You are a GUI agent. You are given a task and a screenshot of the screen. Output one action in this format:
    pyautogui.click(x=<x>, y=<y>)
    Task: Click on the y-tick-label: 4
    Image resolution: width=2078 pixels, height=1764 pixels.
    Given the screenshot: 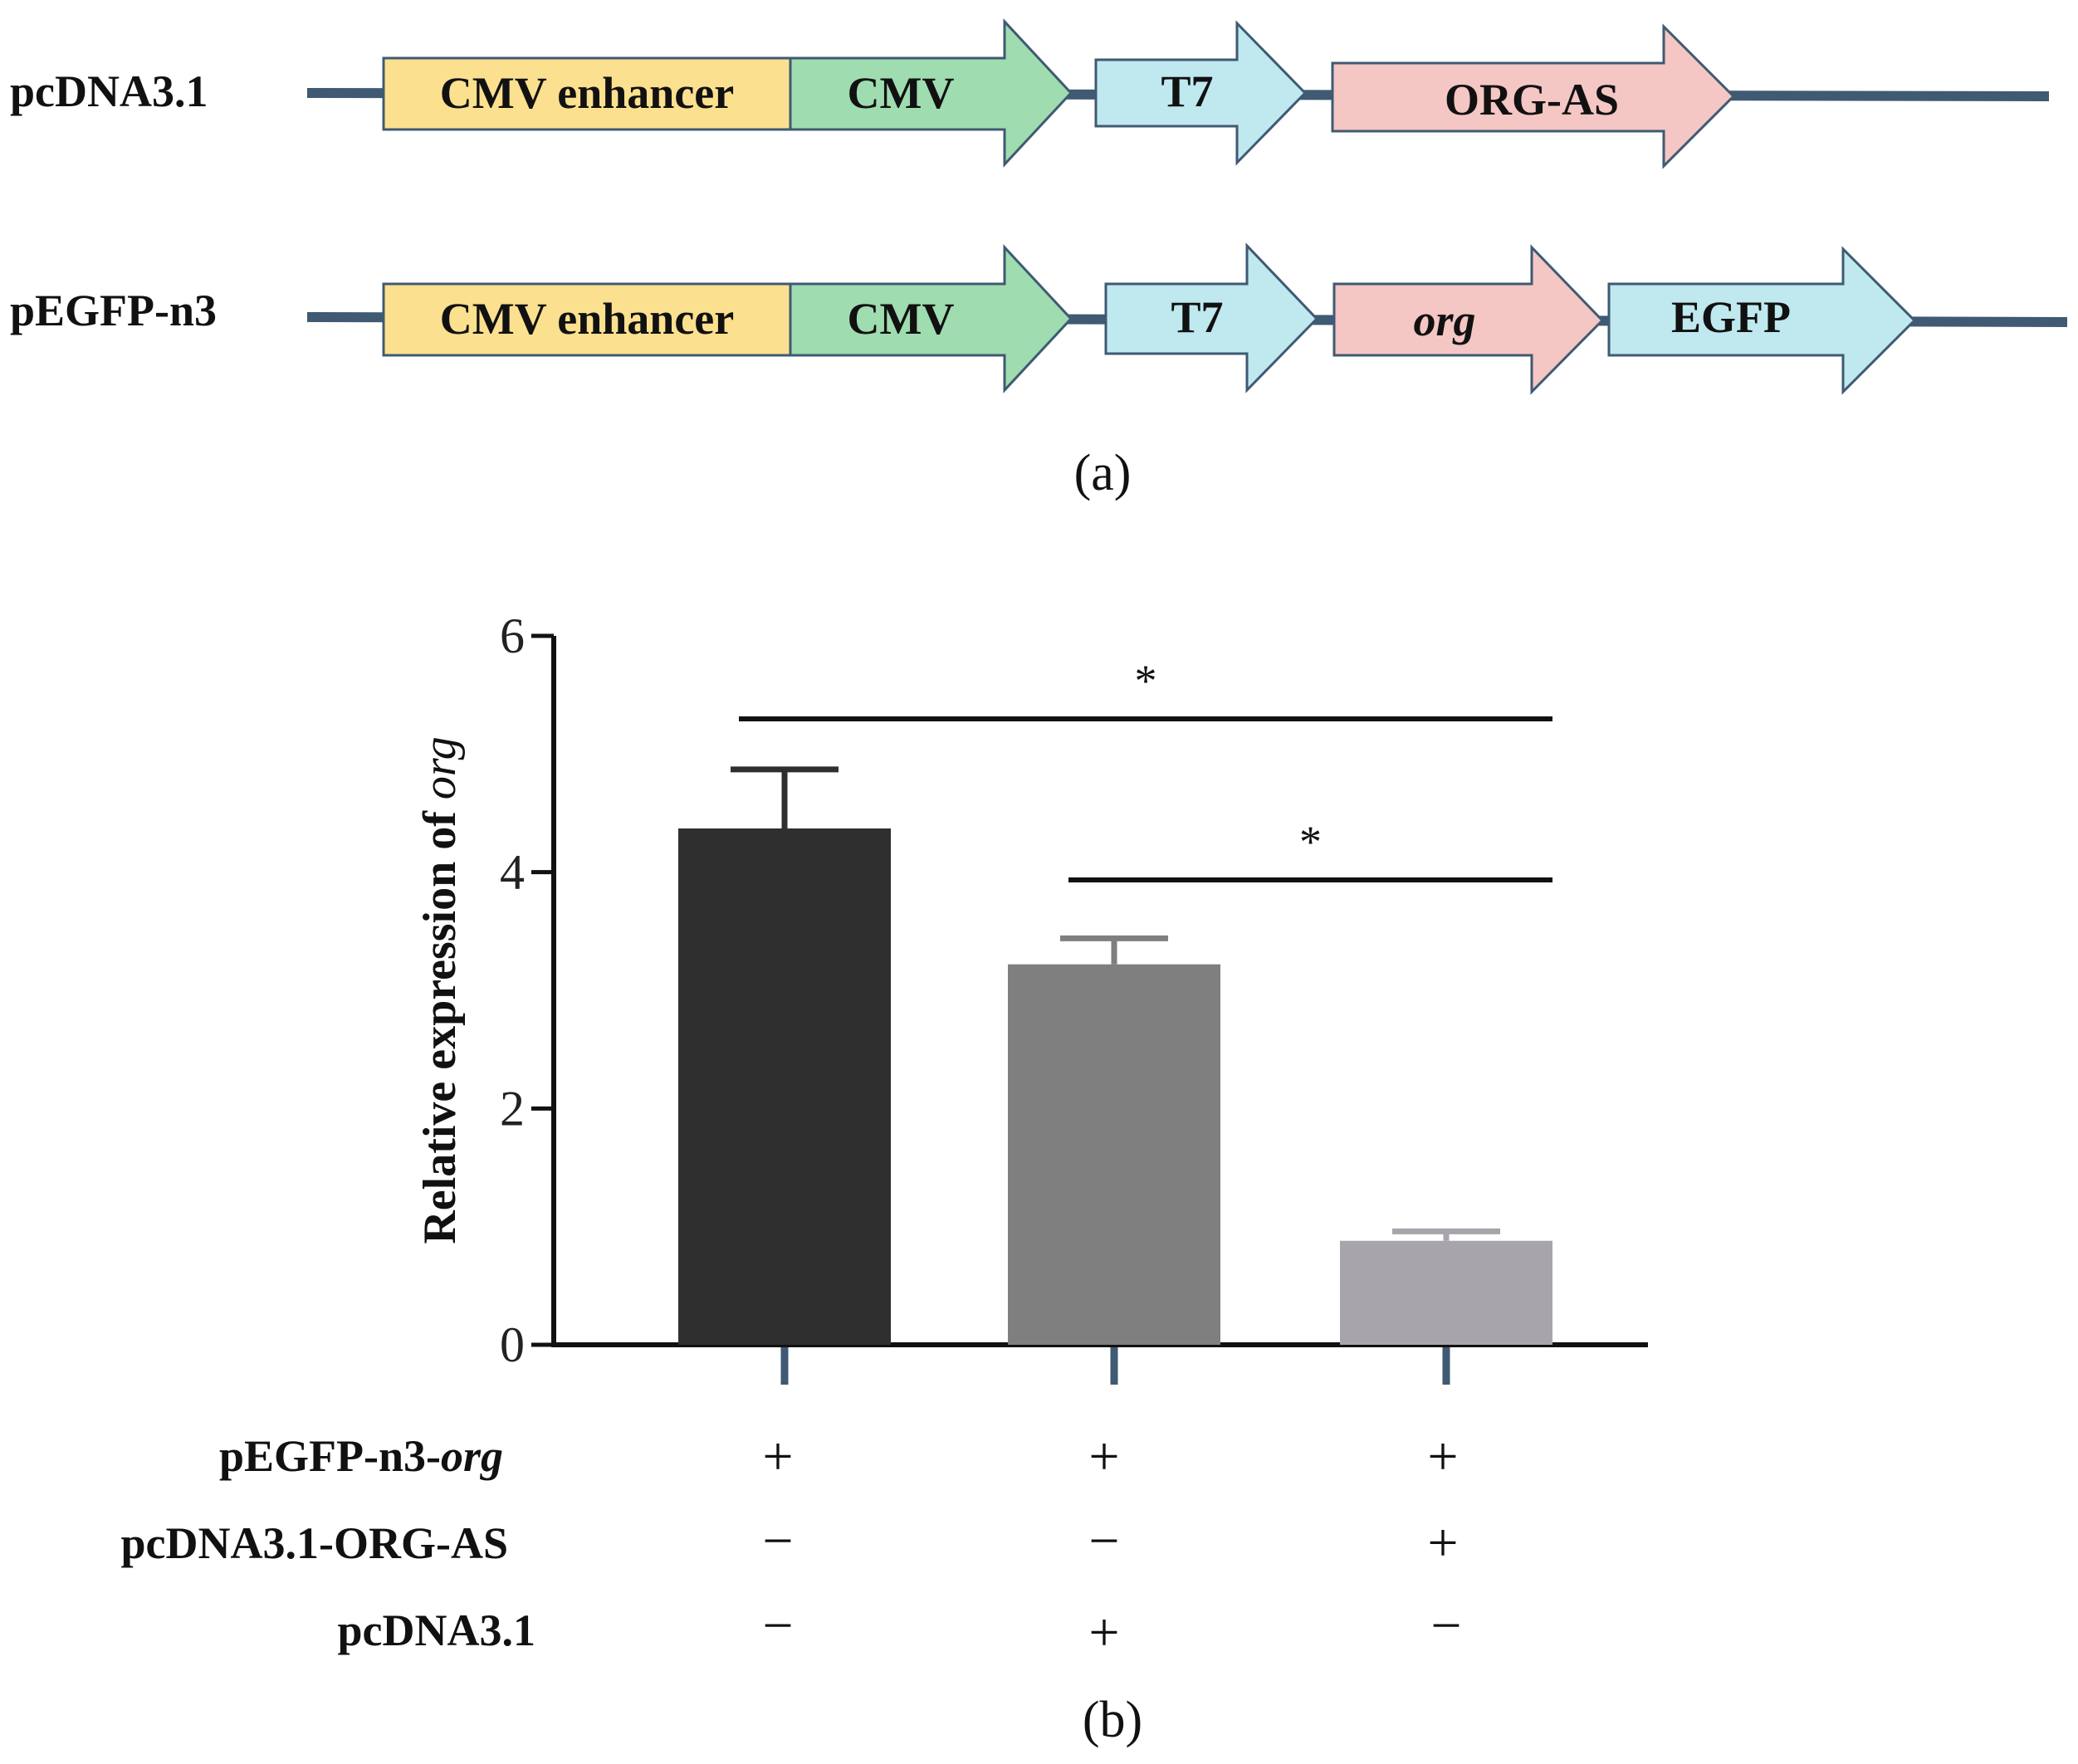 What is the action you would take?
    pyautogui.click(x=512, y=873)
    